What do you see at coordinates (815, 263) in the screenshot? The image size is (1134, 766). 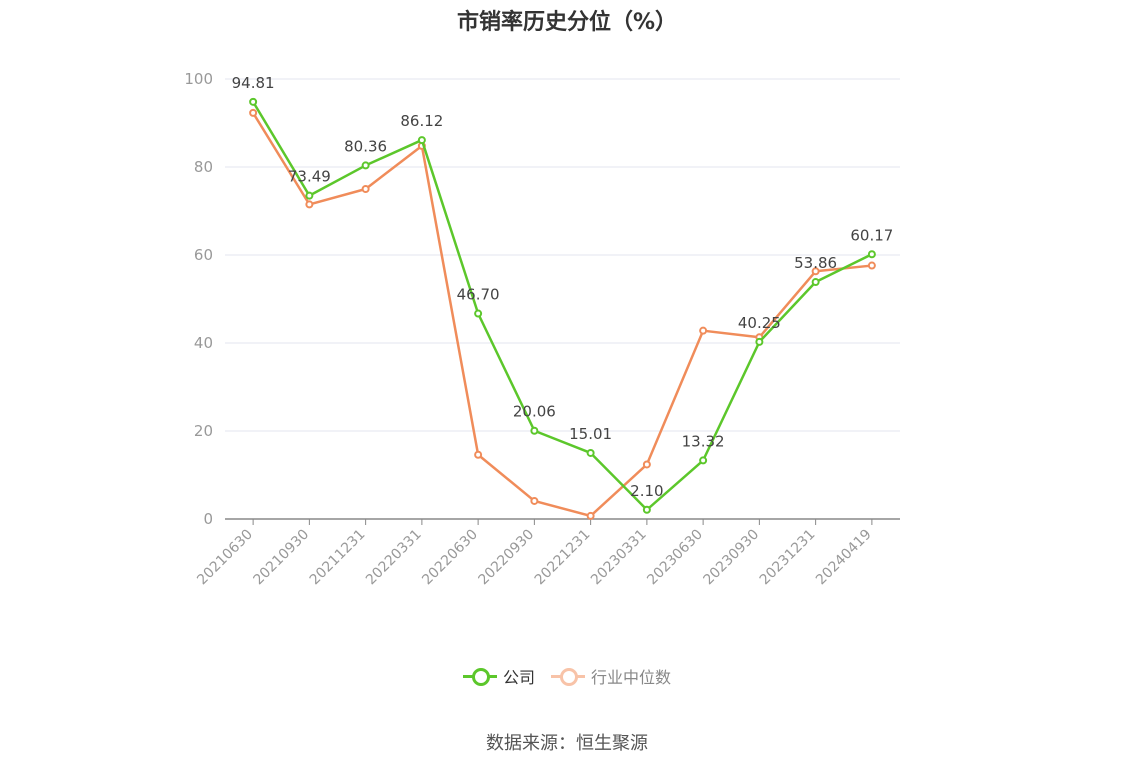 I see `company-data-label: 53.86` at bounding box center [815, 263].